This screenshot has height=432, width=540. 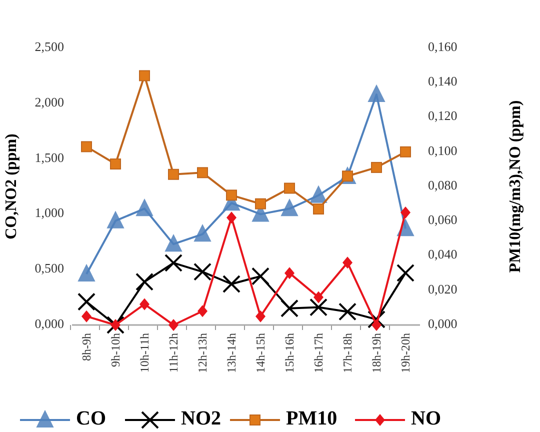 What do you see at coordinates (11, 187) in the screenshot?
I see `y-axis-title: CO,NO2 (ppm)` at bounding box center [11, 187].